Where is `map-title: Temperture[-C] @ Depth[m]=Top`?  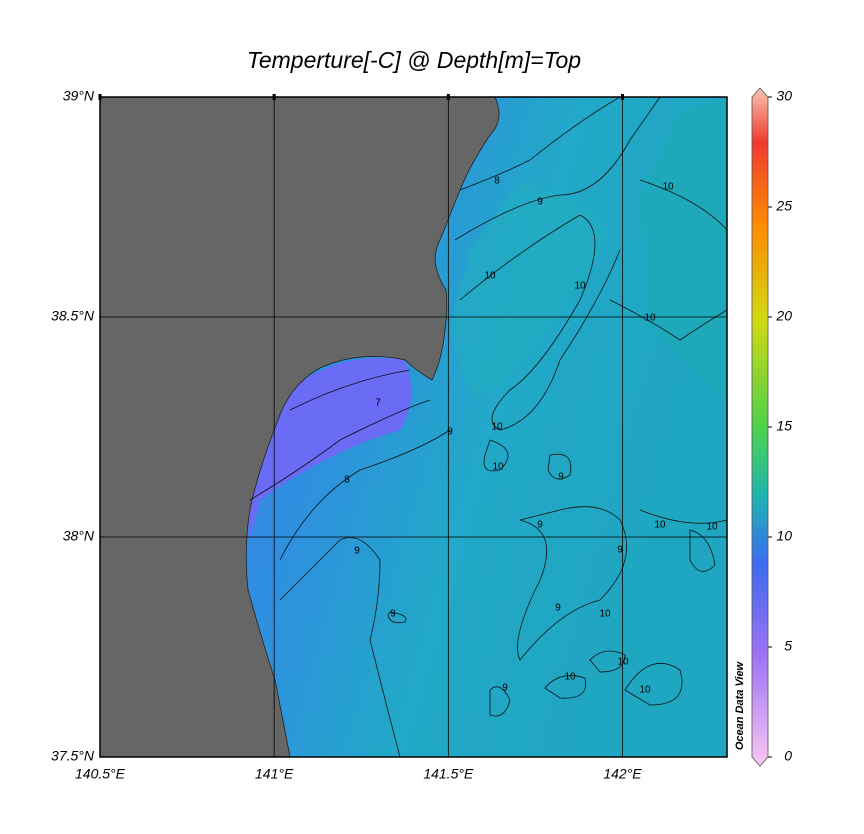 map-title: Temperture[-C] @ Depth[m]=Top is located at coordinates (414, 60).